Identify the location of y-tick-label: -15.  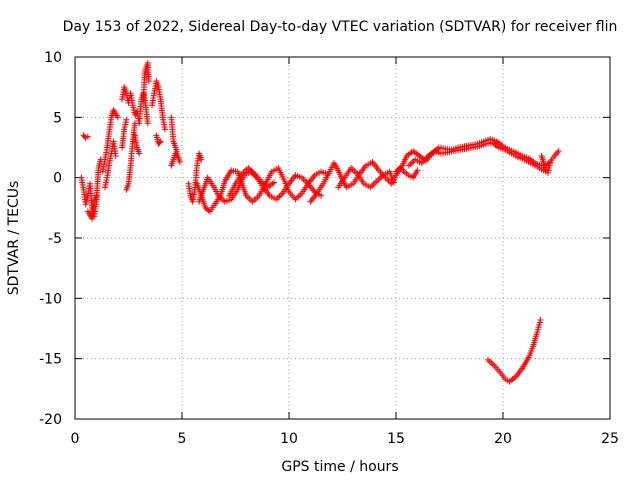
(50, 360).